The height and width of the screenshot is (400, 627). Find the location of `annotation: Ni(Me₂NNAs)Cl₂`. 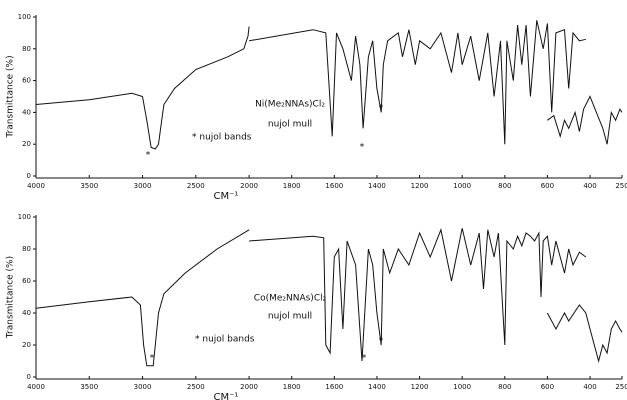

annotation: Ni(Me₂NNAs)Cl₂ is located at coordinates (290, 105).